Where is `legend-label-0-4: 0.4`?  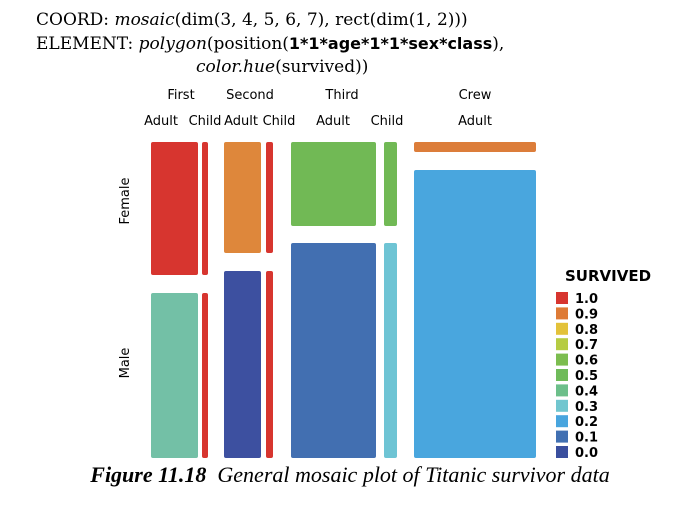
legend-label-0-4: 0.4 is located at coordinates (586, 391).